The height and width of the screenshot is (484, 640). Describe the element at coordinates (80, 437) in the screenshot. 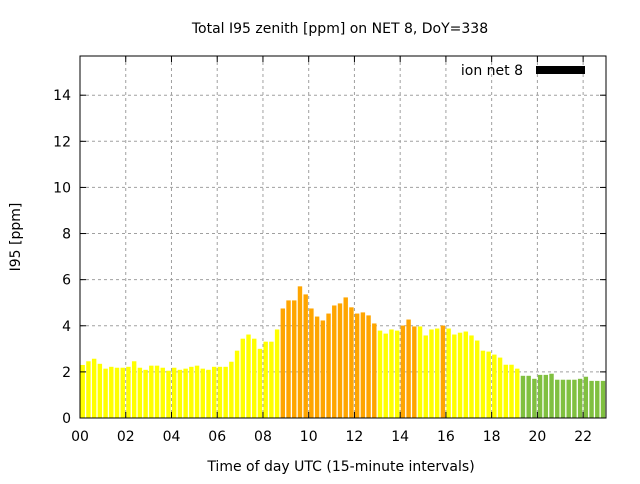

I see `x-tick-label: 00` at that location.